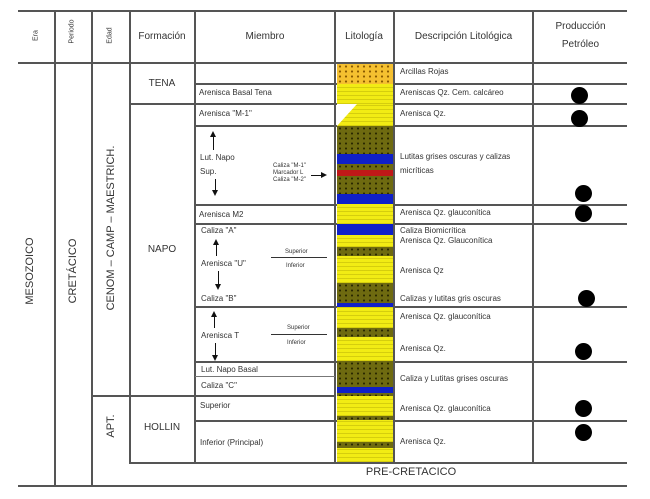 This screenshot has height=499, width=650. I want to click on desc-m2: Arenisca Qz. glauconítica, so click(445, 212).